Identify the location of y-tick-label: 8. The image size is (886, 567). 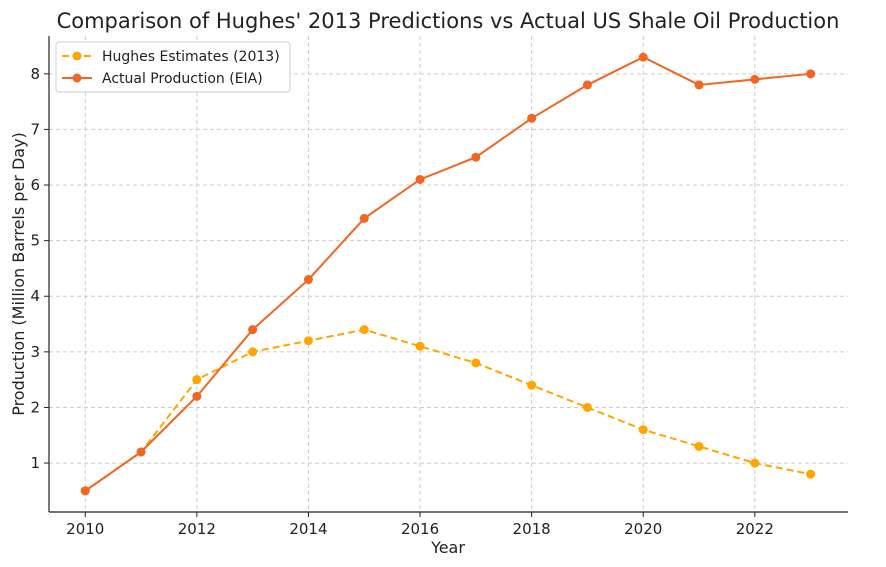
(35, 74).